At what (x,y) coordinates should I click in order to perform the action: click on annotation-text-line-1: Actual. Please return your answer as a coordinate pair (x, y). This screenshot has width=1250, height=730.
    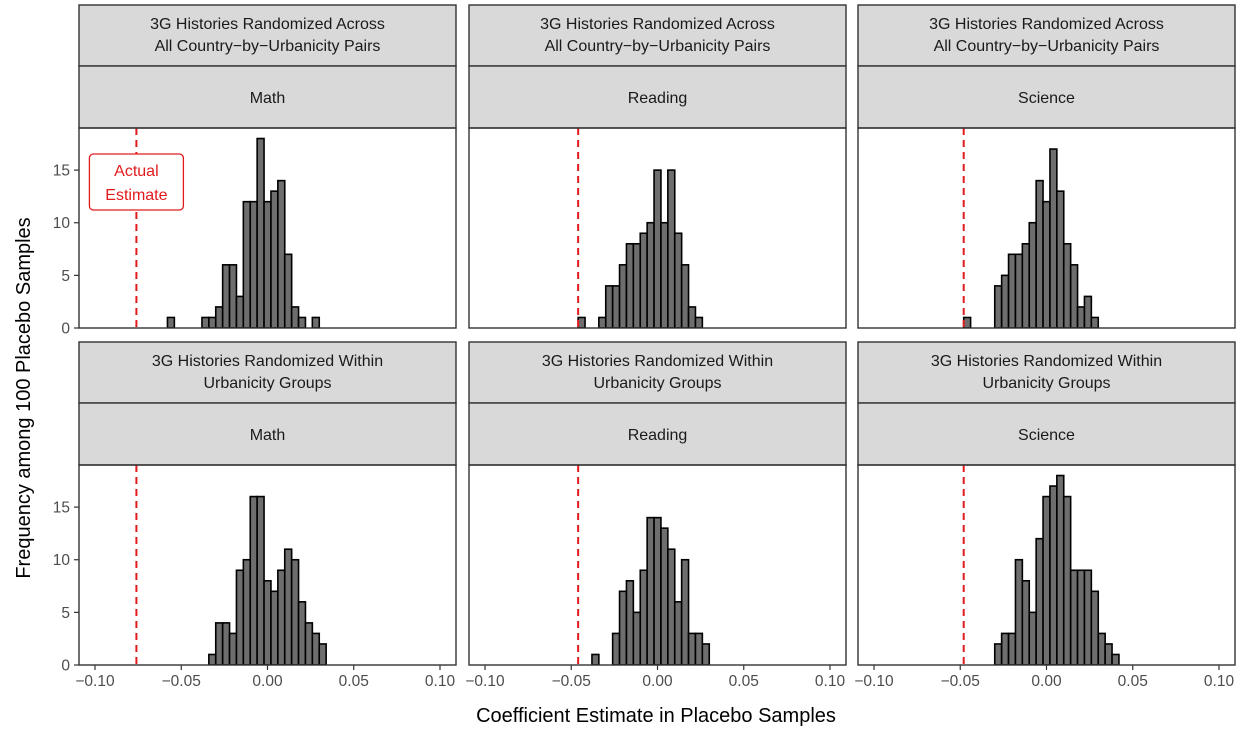
    Looking at the image, I should click on (136, 171).